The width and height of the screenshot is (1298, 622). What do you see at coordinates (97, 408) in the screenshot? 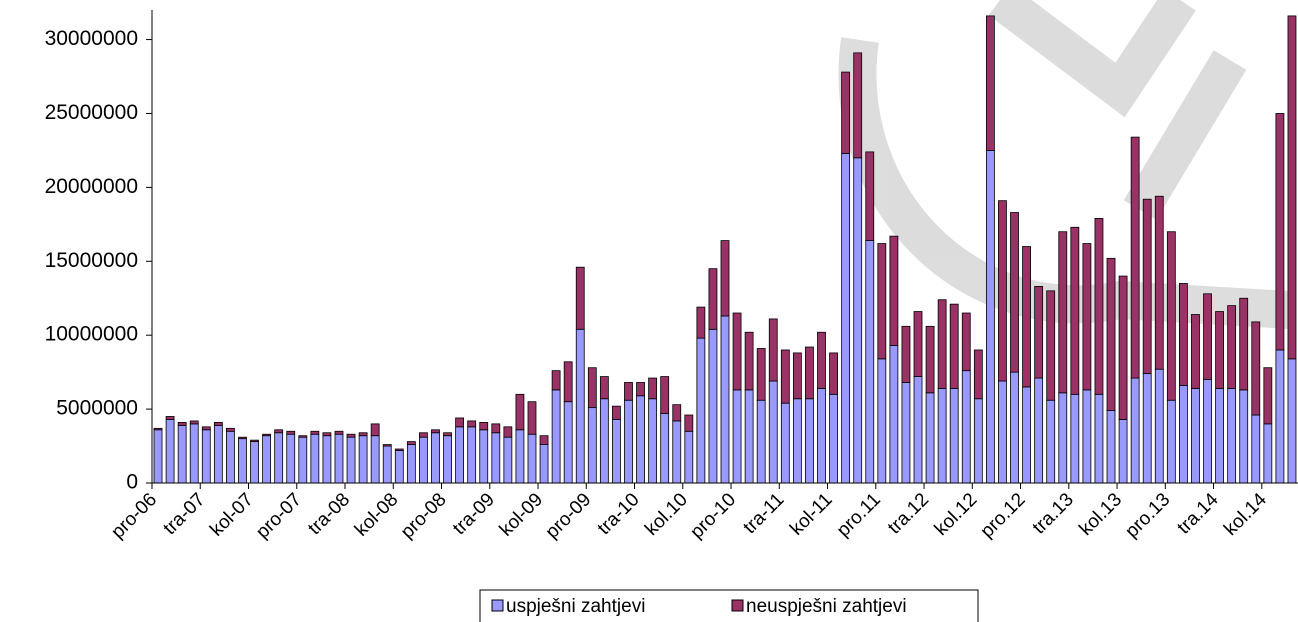
I see `y-tick-label: 5000000` at bounding box center [97, 408].